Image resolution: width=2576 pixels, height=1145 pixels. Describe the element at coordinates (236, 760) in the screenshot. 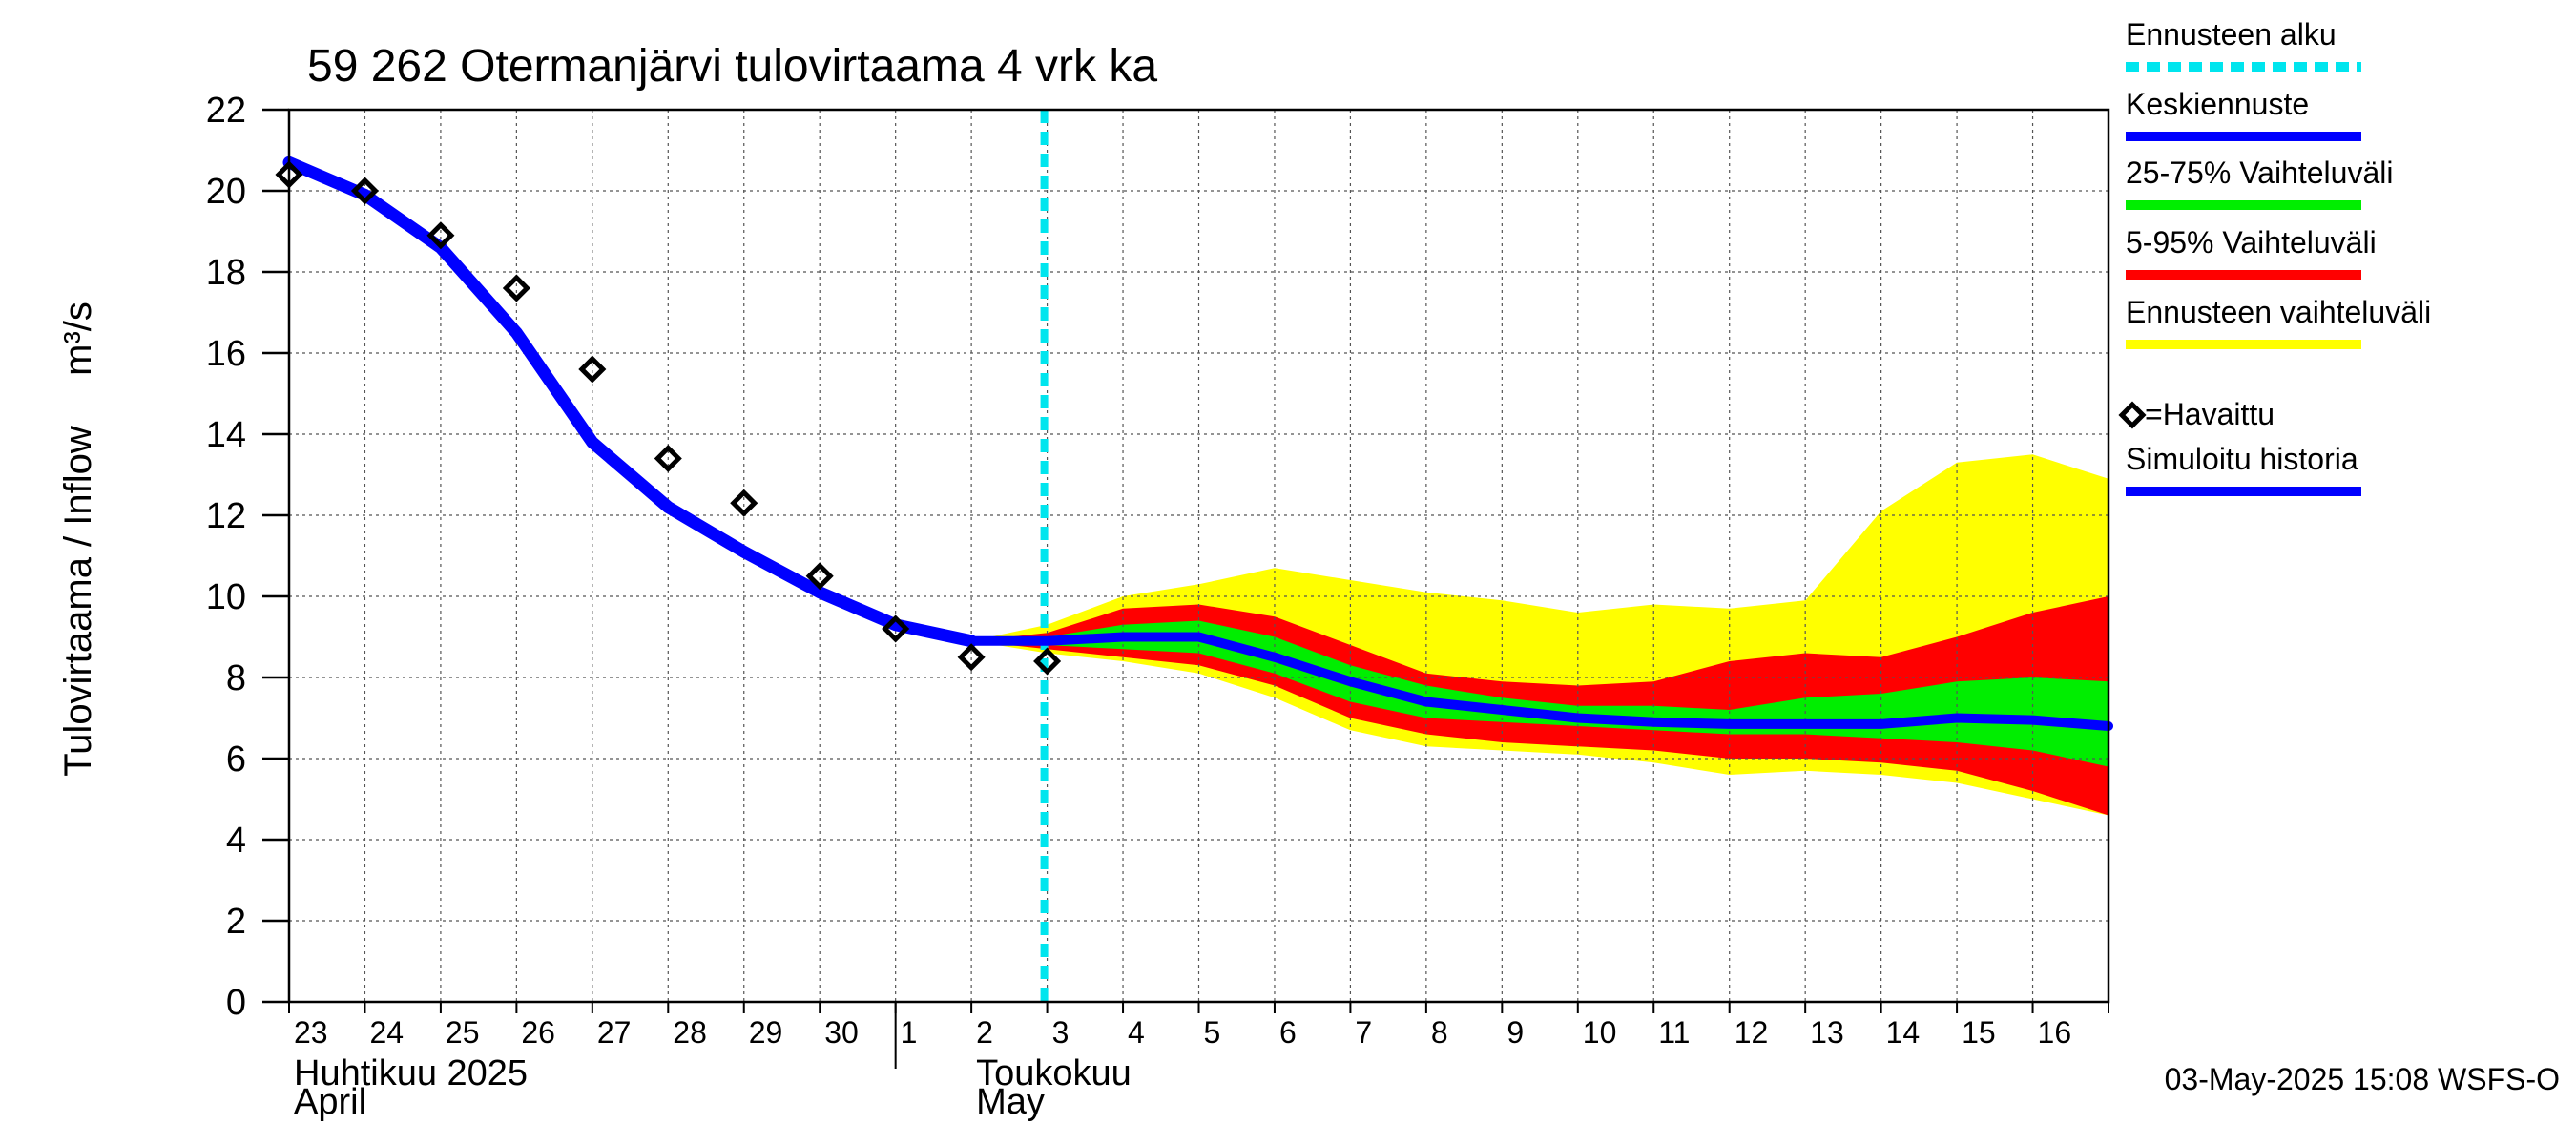

I see `y-tick-label: 6` at that location.